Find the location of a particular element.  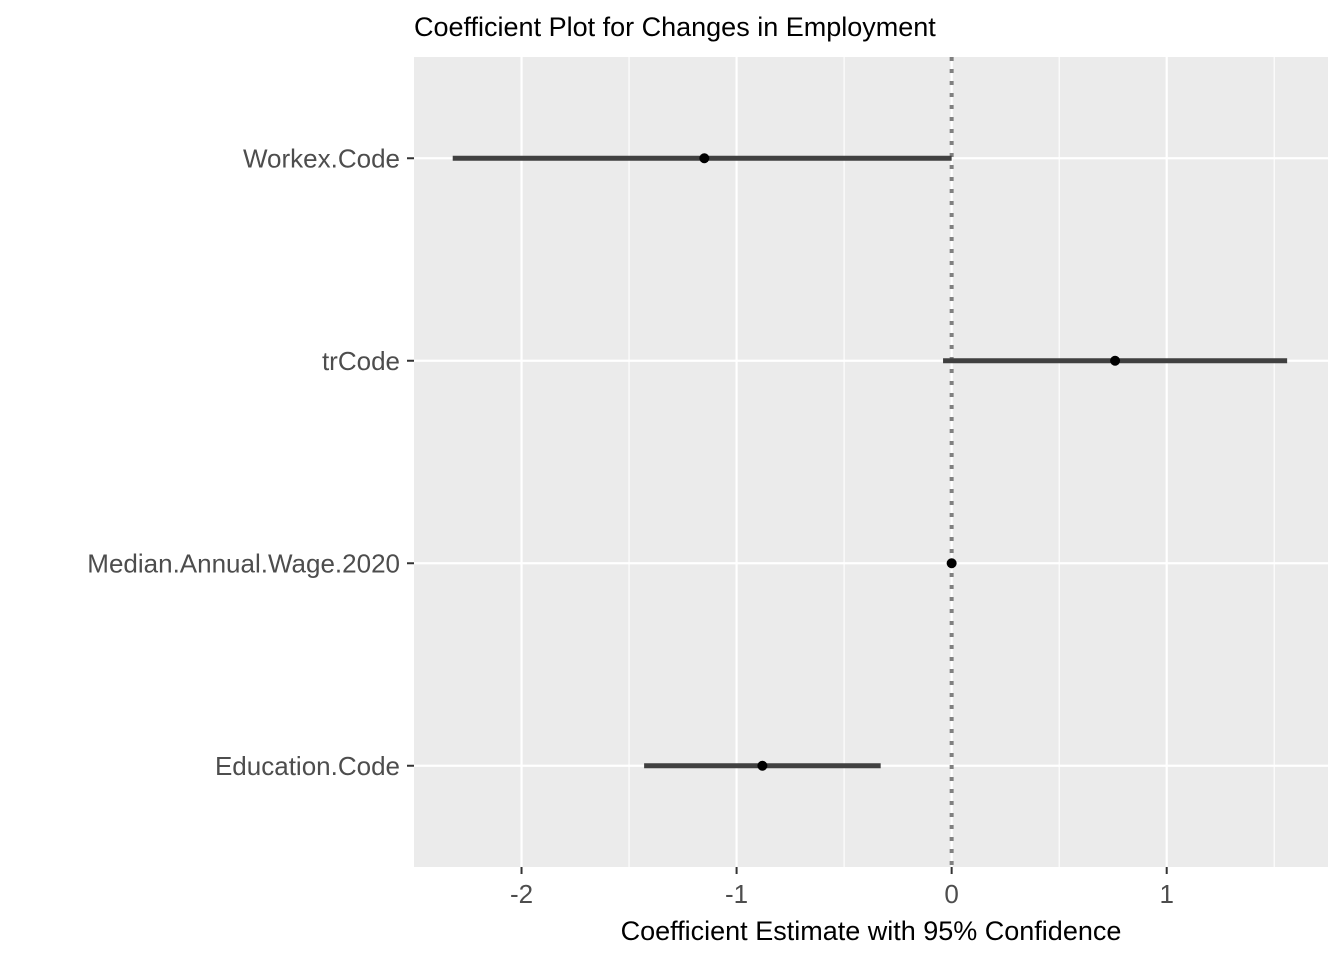

estimate-point-workex-code is located at coordinates (704, 158).